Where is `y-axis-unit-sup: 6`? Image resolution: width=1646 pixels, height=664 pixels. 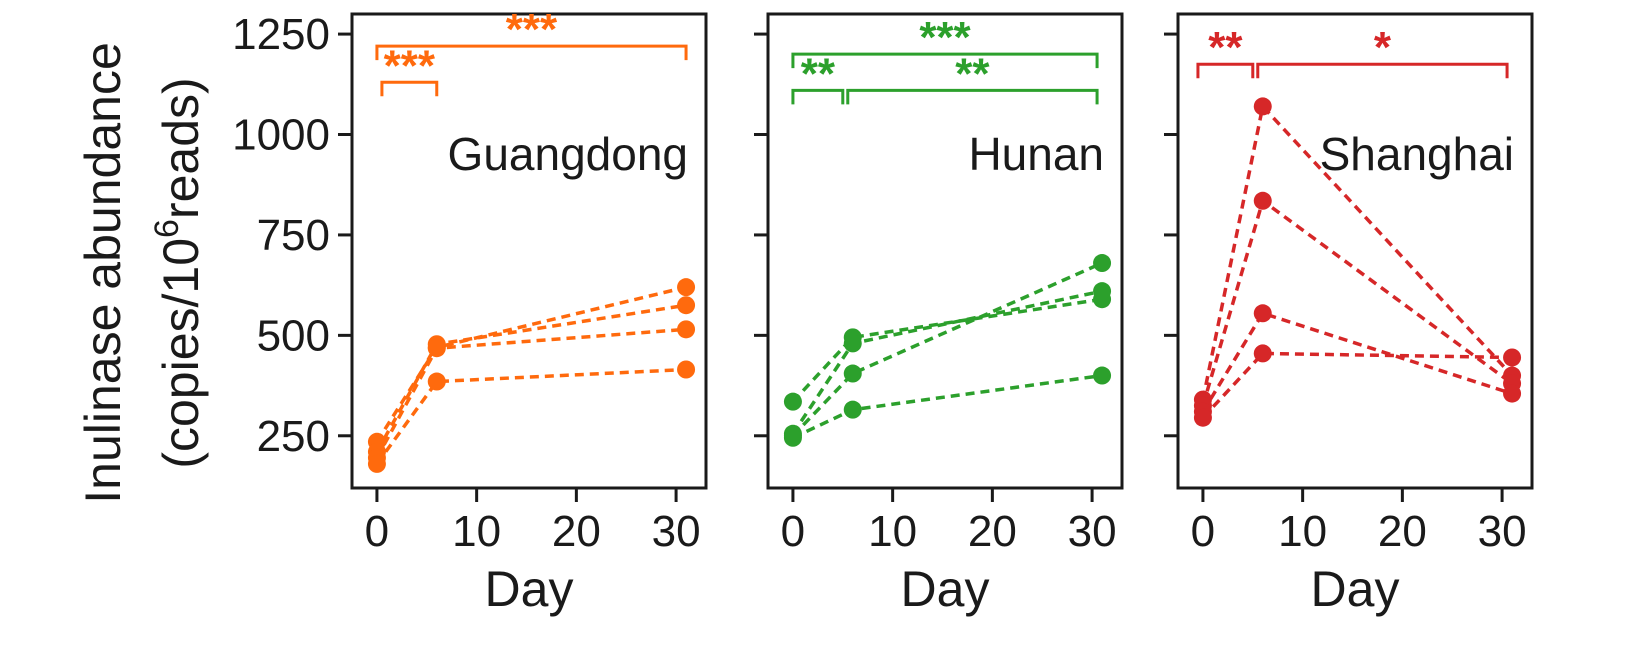 y-axis-unit-sup: 6 is located at coordinates (167, 228).